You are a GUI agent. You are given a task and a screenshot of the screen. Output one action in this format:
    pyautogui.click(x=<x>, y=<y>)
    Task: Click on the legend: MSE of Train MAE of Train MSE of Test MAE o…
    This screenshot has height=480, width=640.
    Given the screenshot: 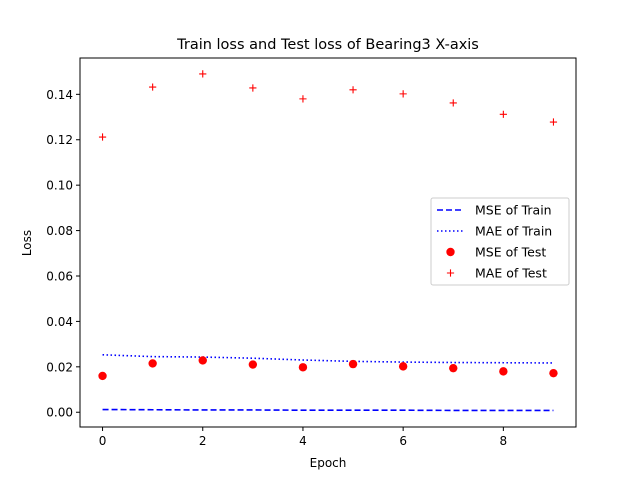 What is the action you would take?
    pyautogui.click(x=500, y=241)
    